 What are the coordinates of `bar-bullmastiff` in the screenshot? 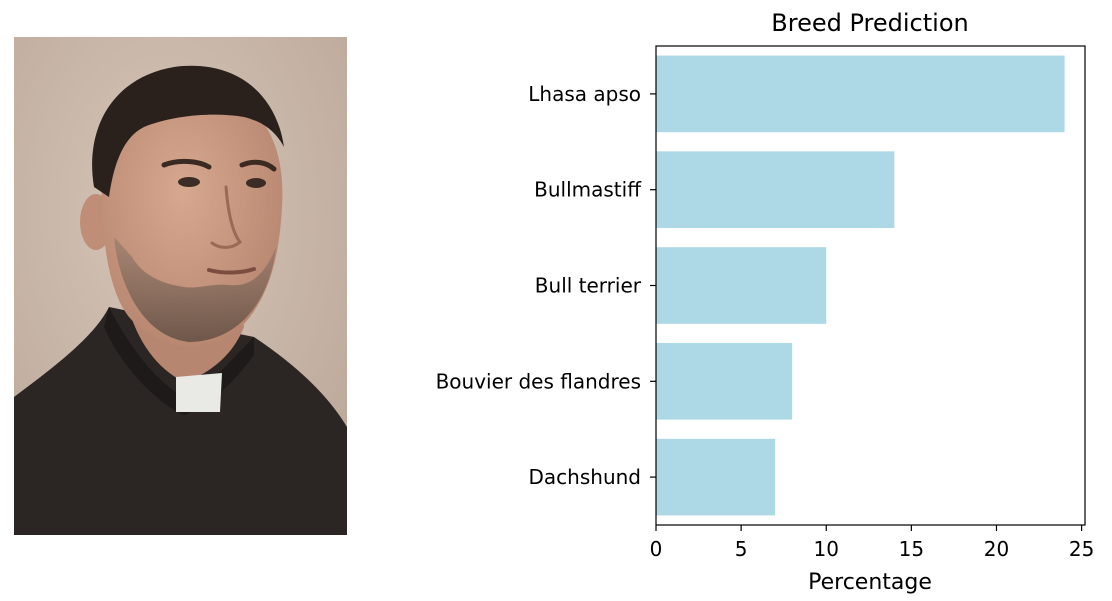 It's located at (775, 190).